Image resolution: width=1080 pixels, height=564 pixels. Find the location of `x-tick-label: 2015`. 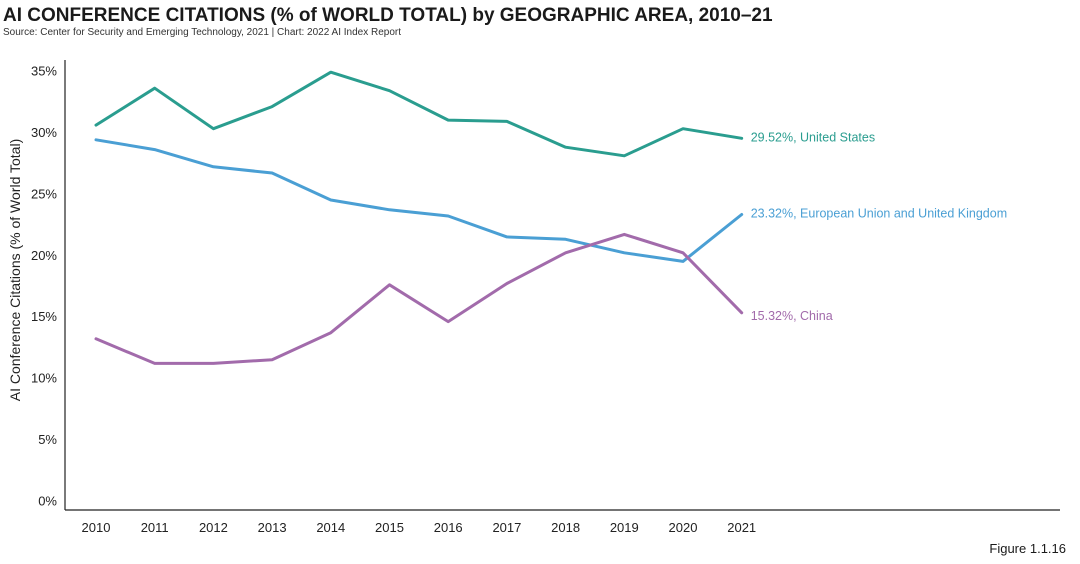

x-tick-label: 2015 is located at coordinates (389, 527).